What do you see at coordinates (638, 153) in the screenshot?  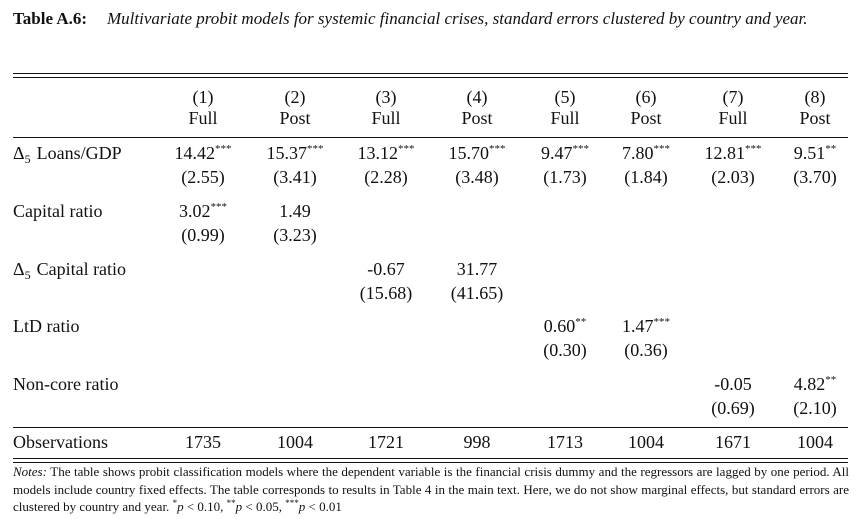 I see `coef-value: 7.80` at bounding box center [638, 153].